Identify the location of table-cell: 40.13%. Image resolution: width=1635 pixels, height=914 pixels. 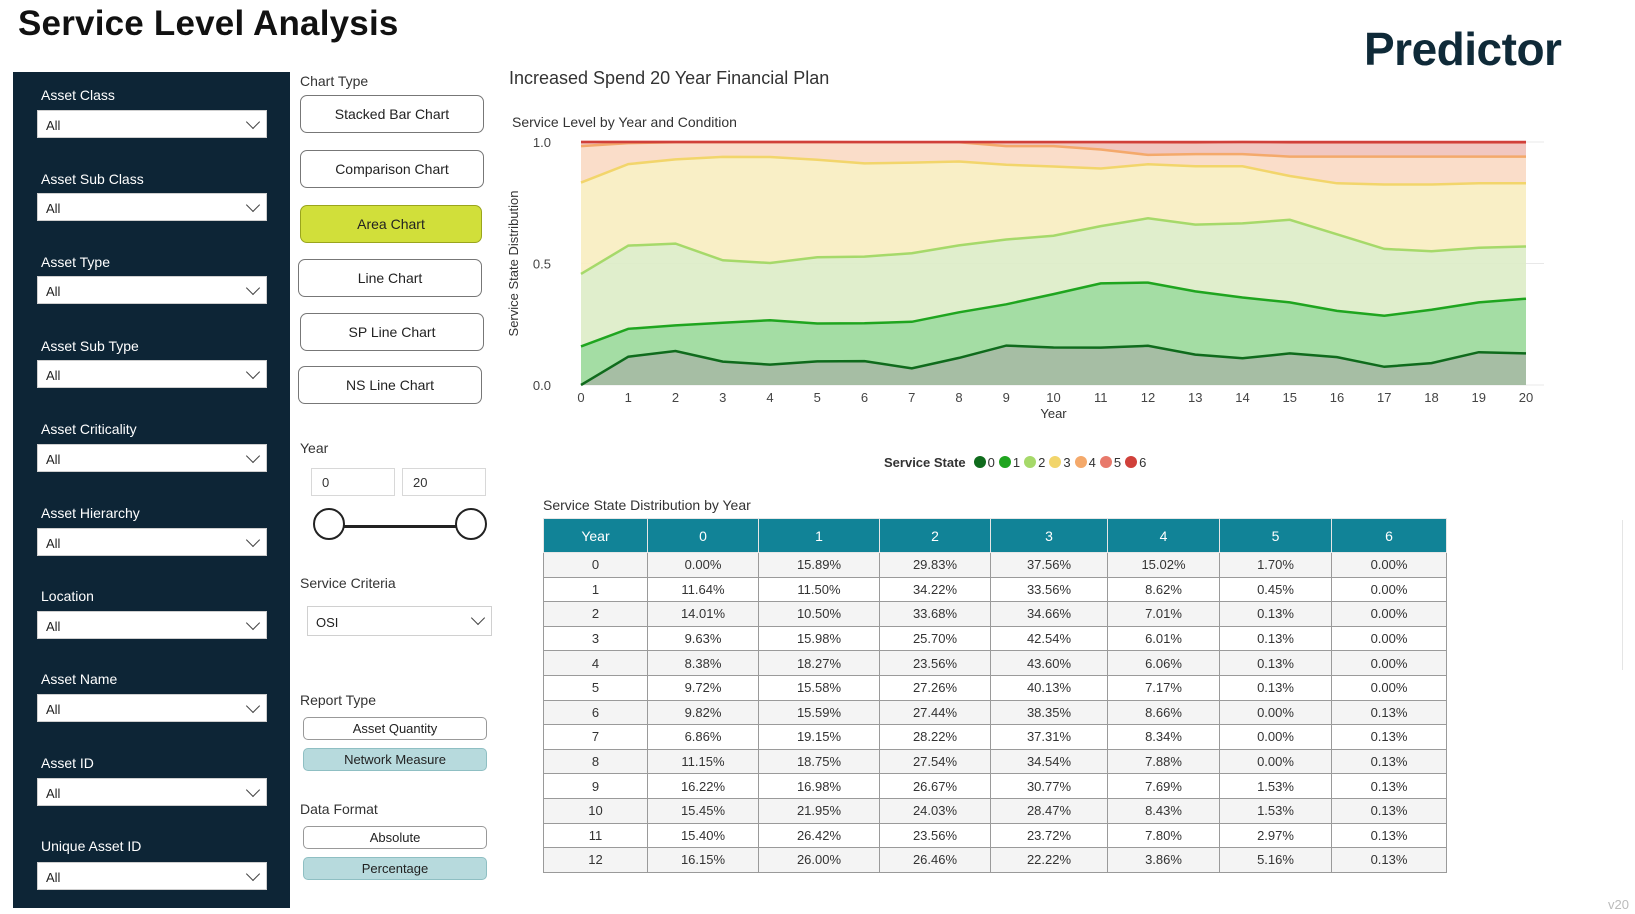
(1049, 687).